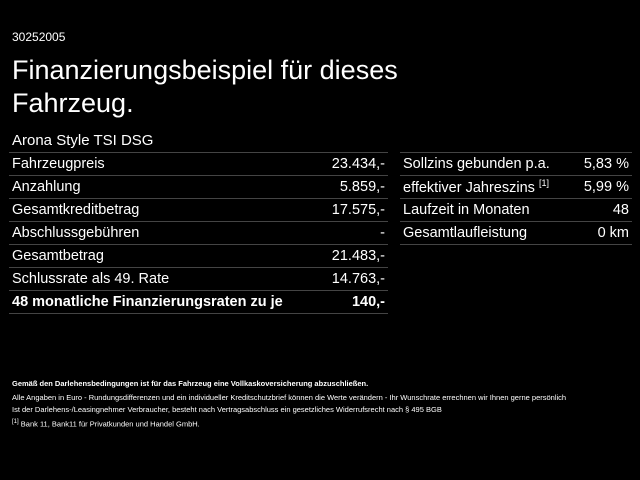 Image resolution: width=640 pixels, height=480 pixels. I want to click on row-label: Laufzeit in Monaten, so click(466, 210).